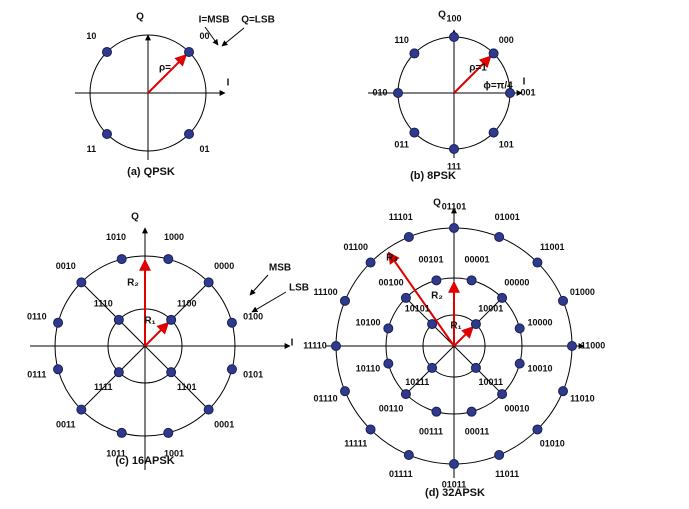  Describe the element at coordinates (391, 408) in the screenshot. I see `symbol-label: 00110` at that location.